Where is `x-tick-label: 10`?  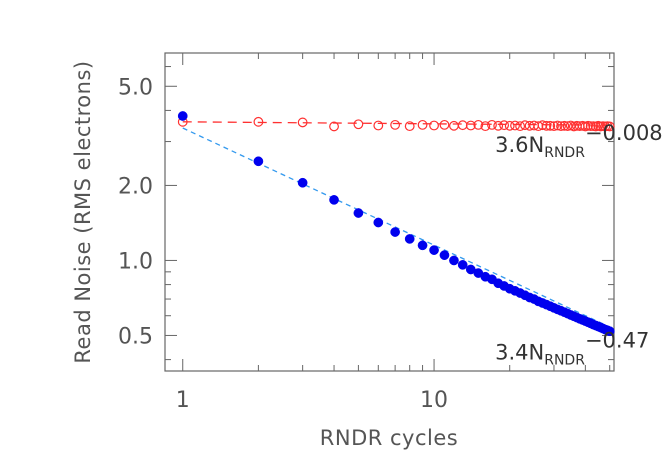 x-tick-label: 10 is located at coordinates (434, 400).